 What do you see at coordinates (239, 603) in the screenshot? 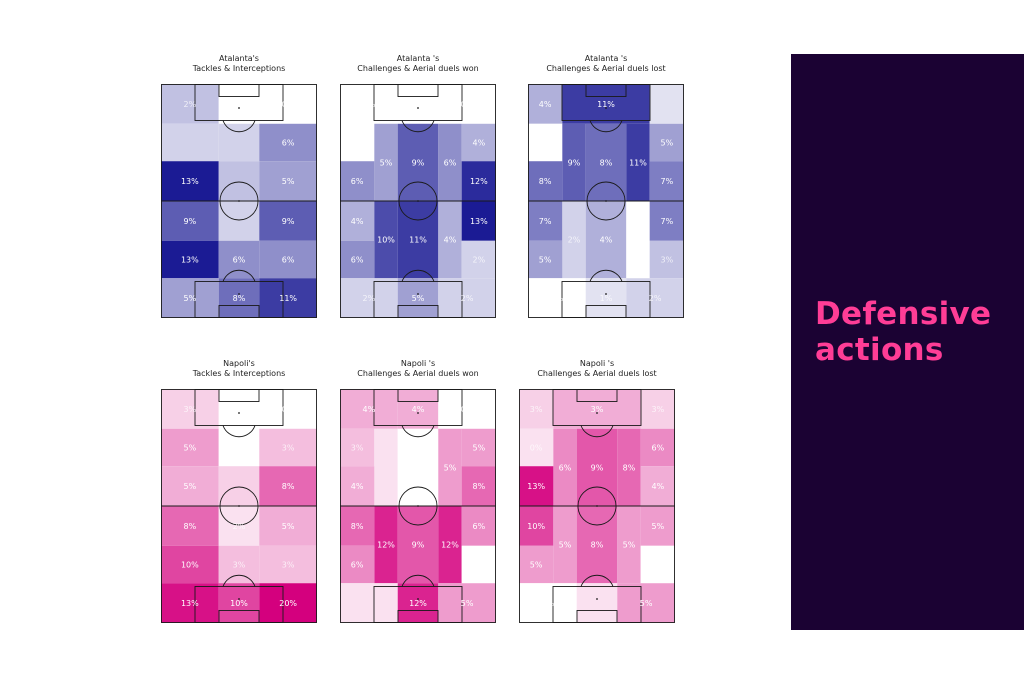
I see `cell-value-label: 10%` at bounding box center [239, 603].